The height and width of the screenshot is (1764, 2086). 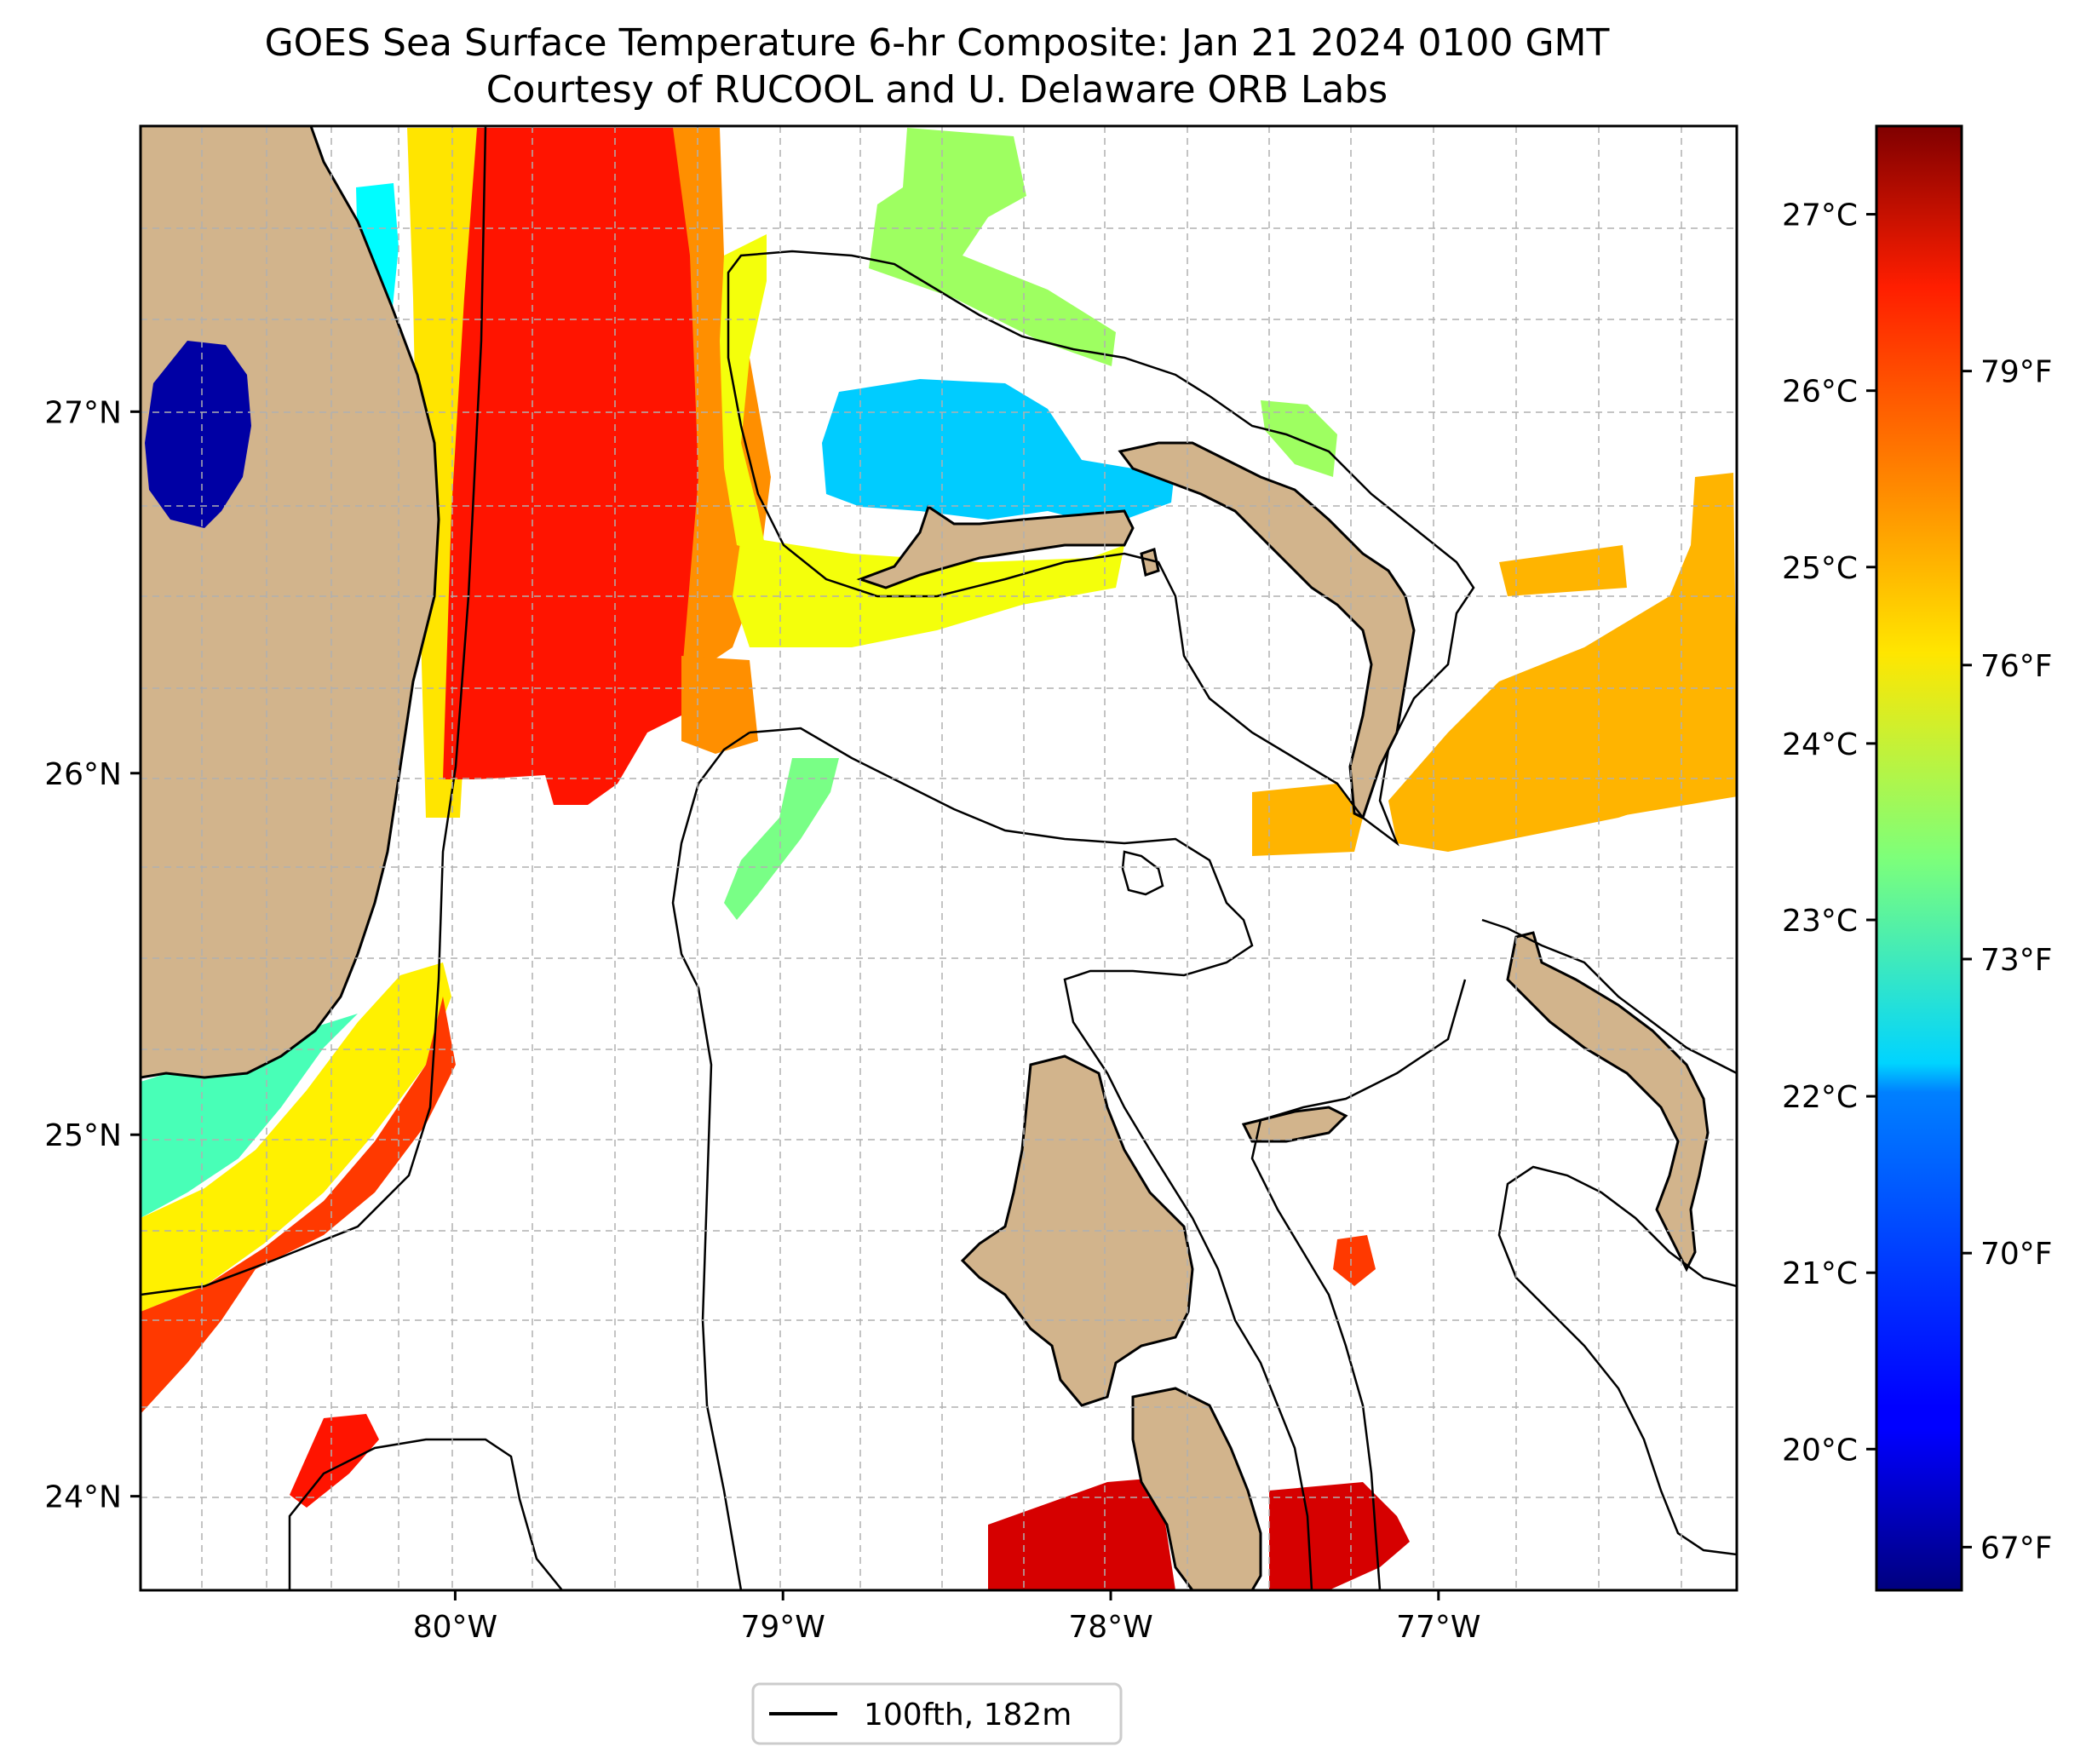 What do you see at coordinates (1142, 873) in the screenshot?
I see `contour-new-providence` at bounding box center [1142, 873].